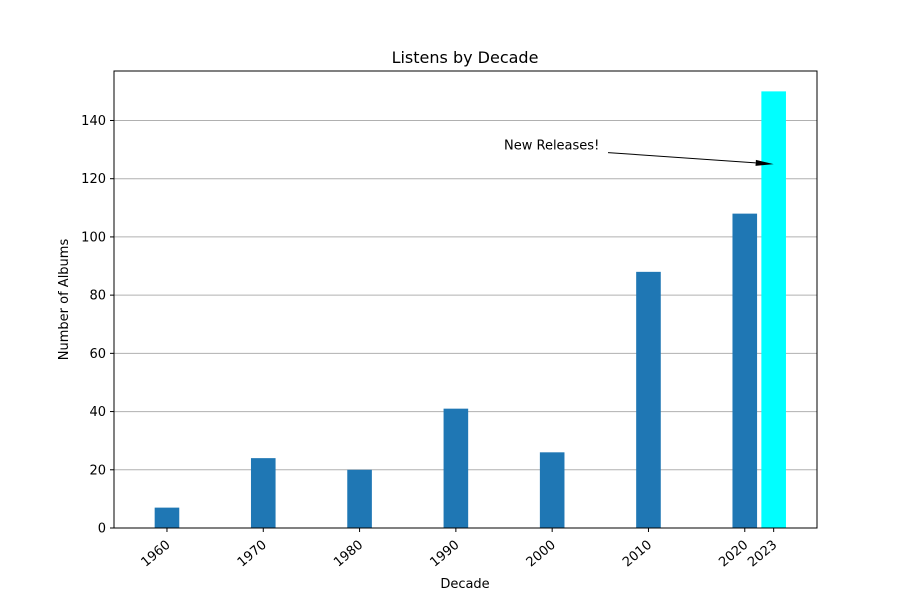 The width and height of the screenshot is (908, 593). Describe the element at coordinates (93, 179) in the screenshot. I see `y-tick-label: 120` at that location.